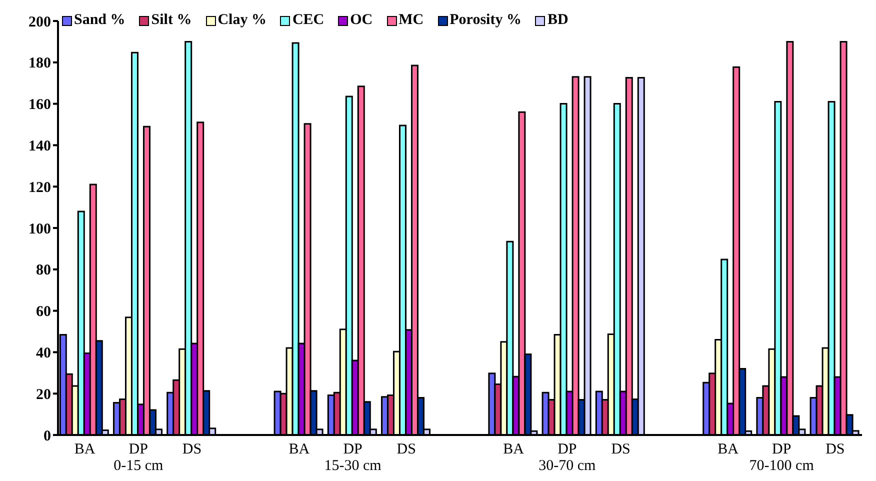 The width and height of the screenshot is (876, 481). Describe the element at coordinates (39, 64) in the screenshot. I see `y-tick-label: 180` at that location.